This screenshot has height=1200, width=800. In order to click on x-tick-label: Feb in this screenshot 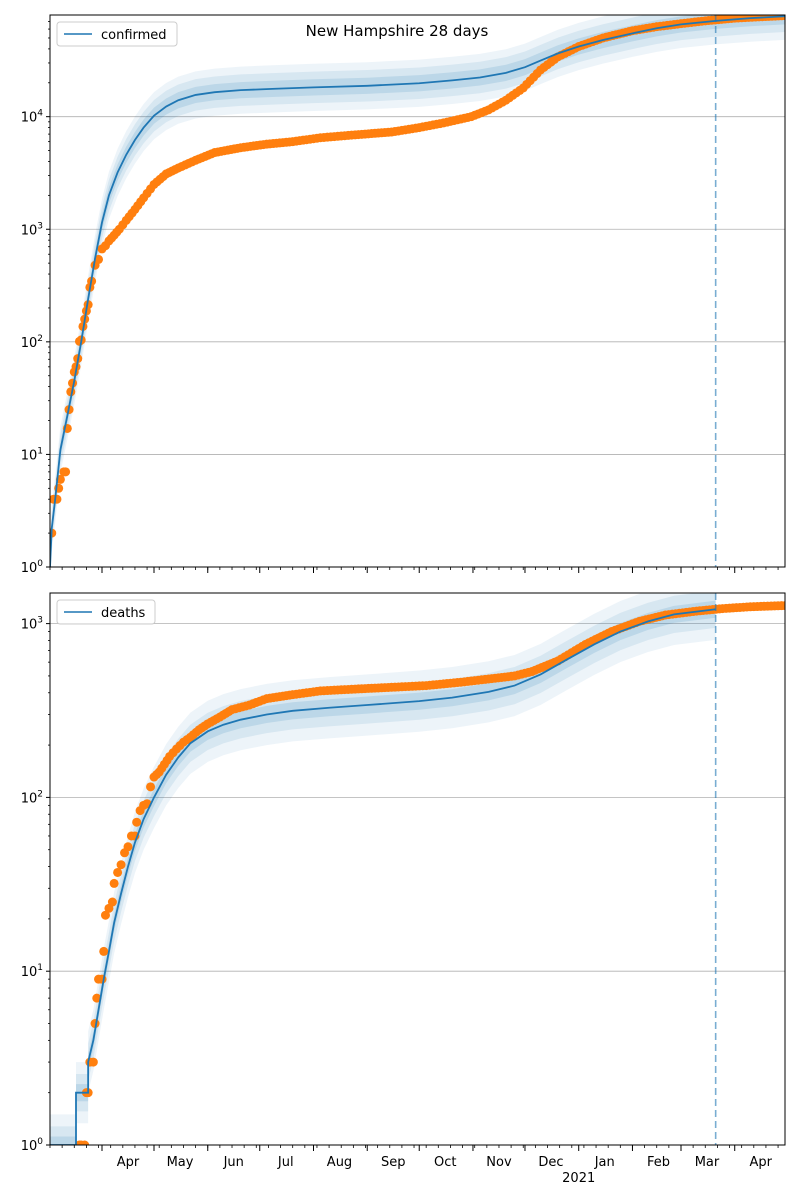, I will do `click(658, 1162)`.